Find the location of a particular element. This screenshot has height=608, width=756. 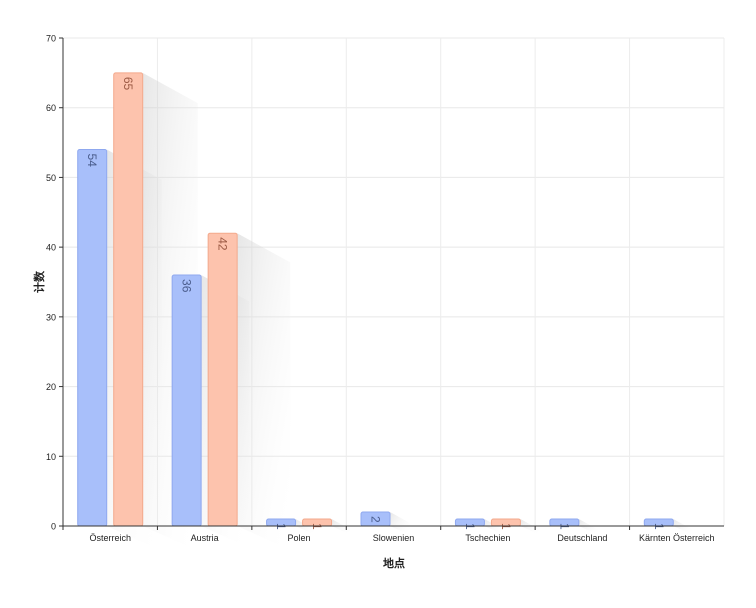

x-axis-title: 地点 is located at coordinates (394, 563).